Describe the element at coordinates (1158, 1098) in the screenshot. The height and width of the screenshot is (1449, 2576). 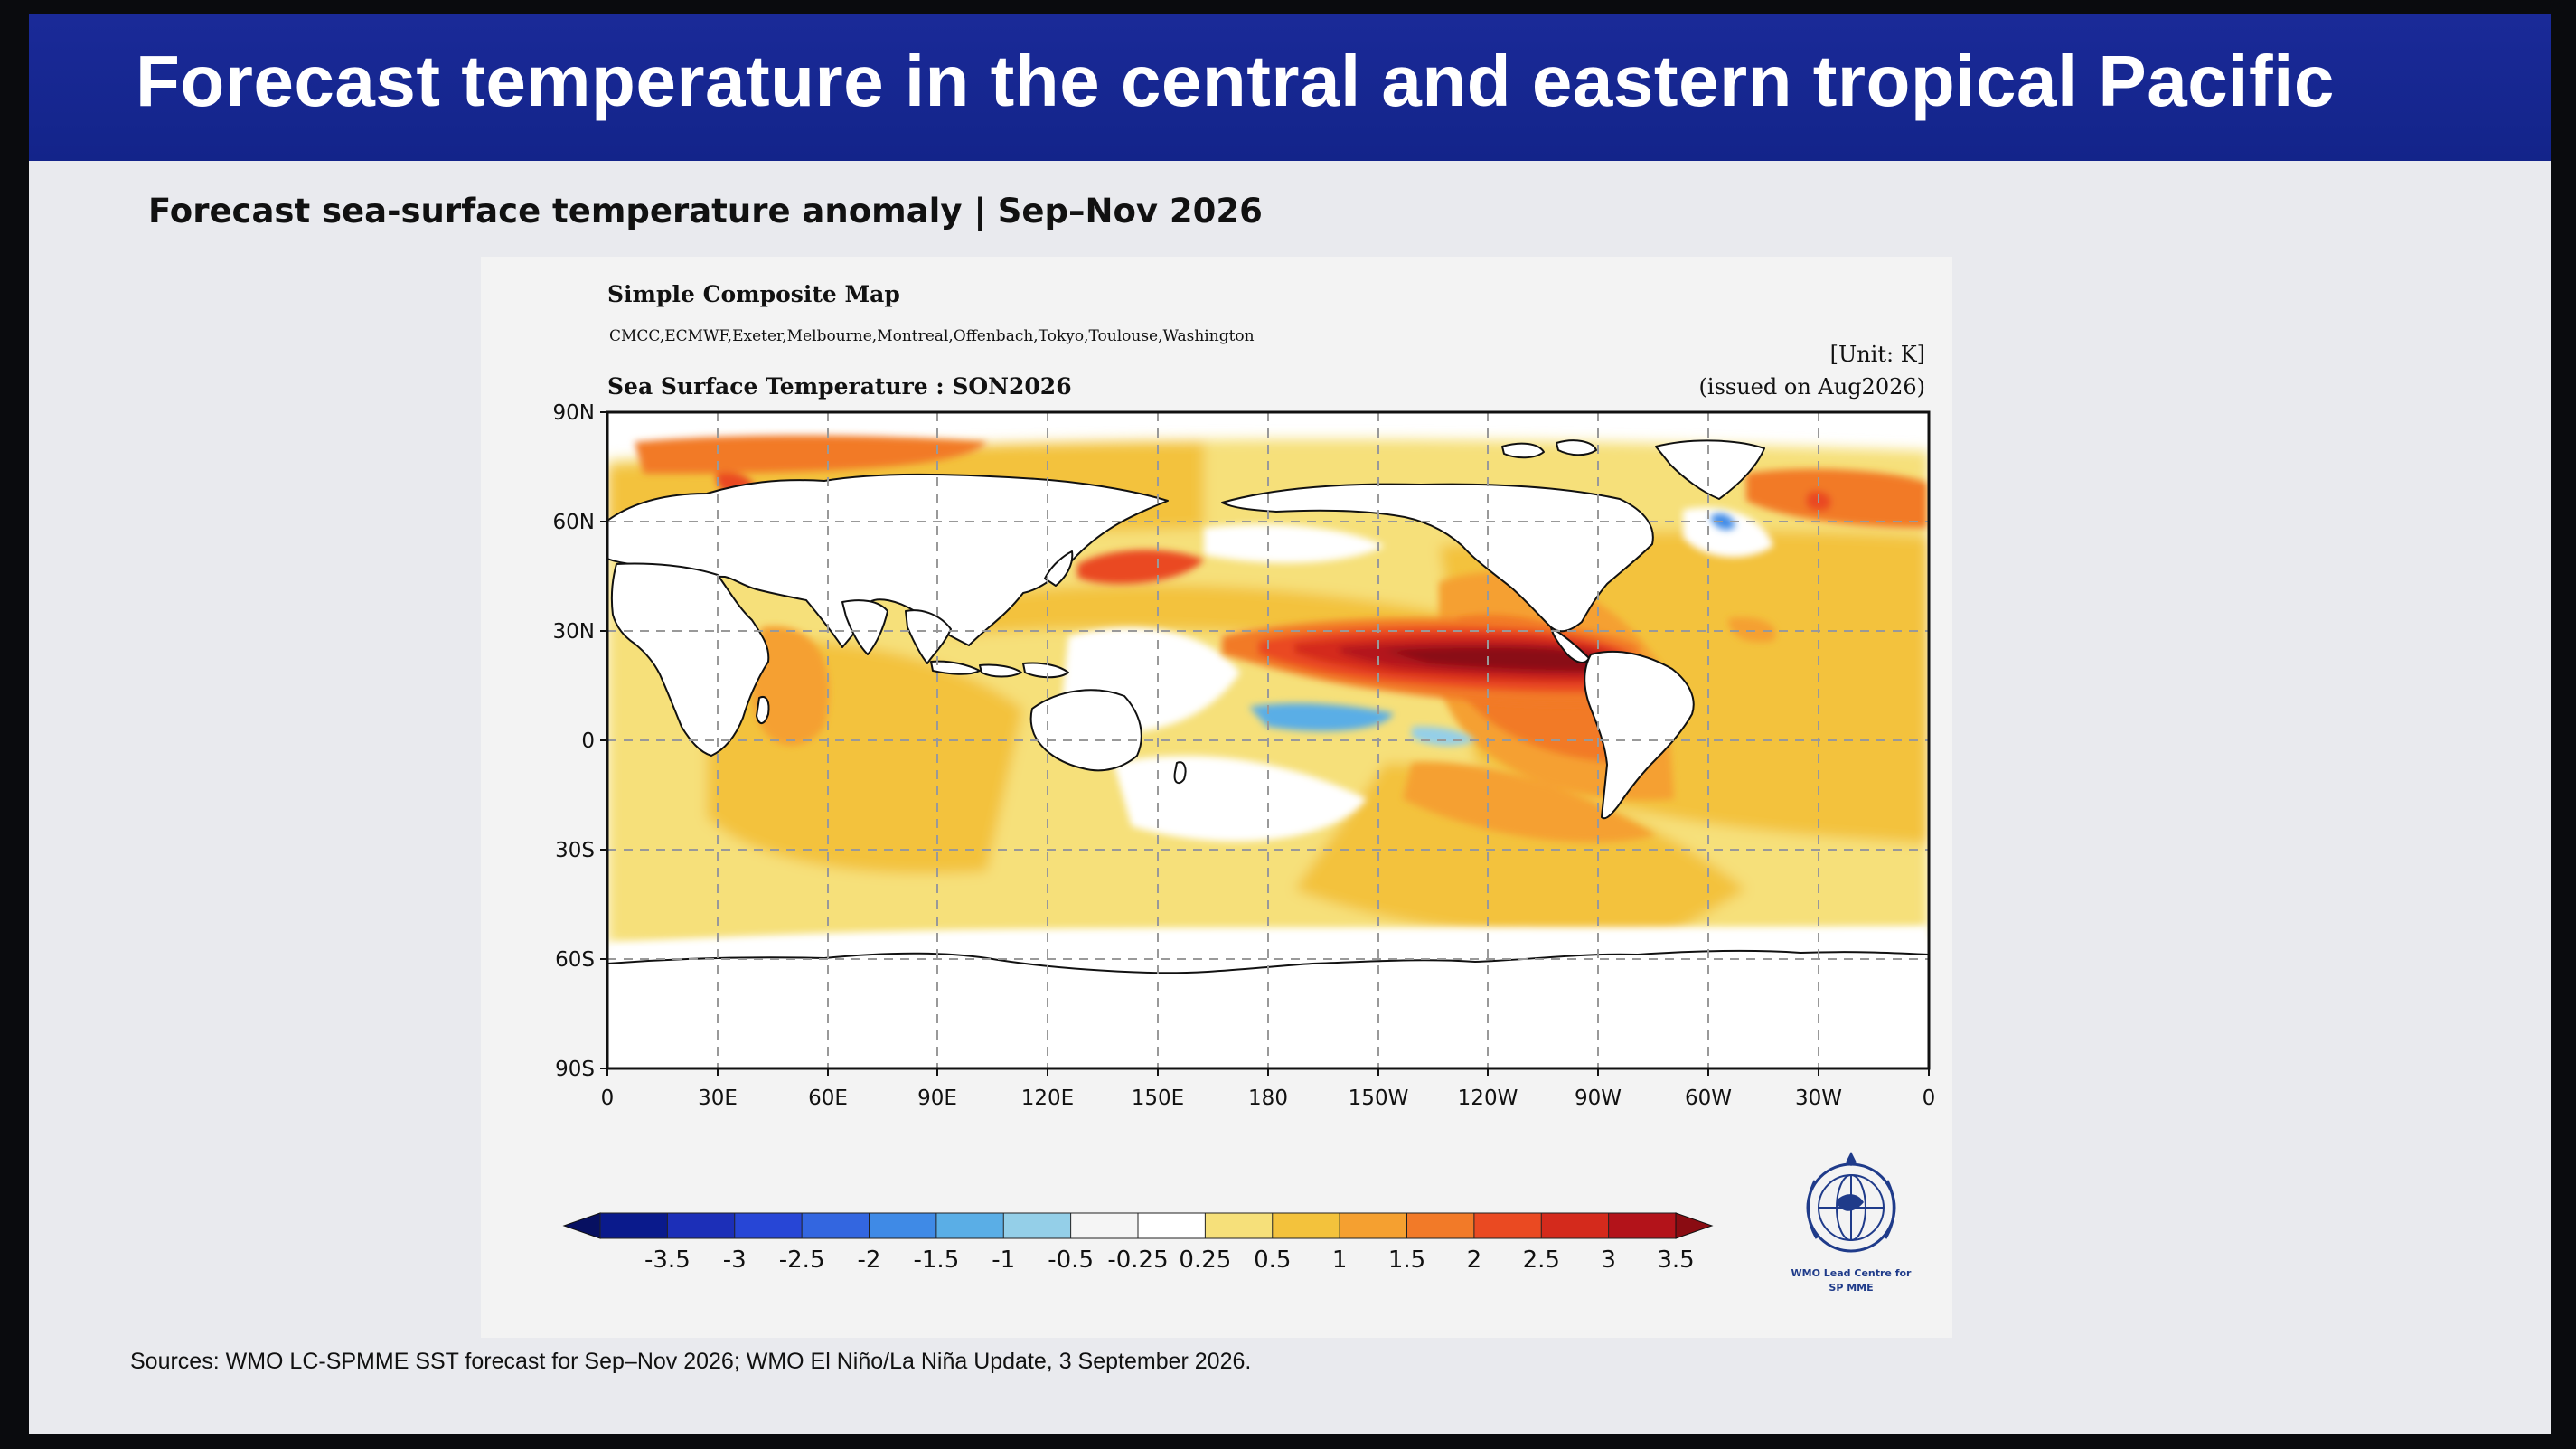
I see `lon-label: 150E` at that location.